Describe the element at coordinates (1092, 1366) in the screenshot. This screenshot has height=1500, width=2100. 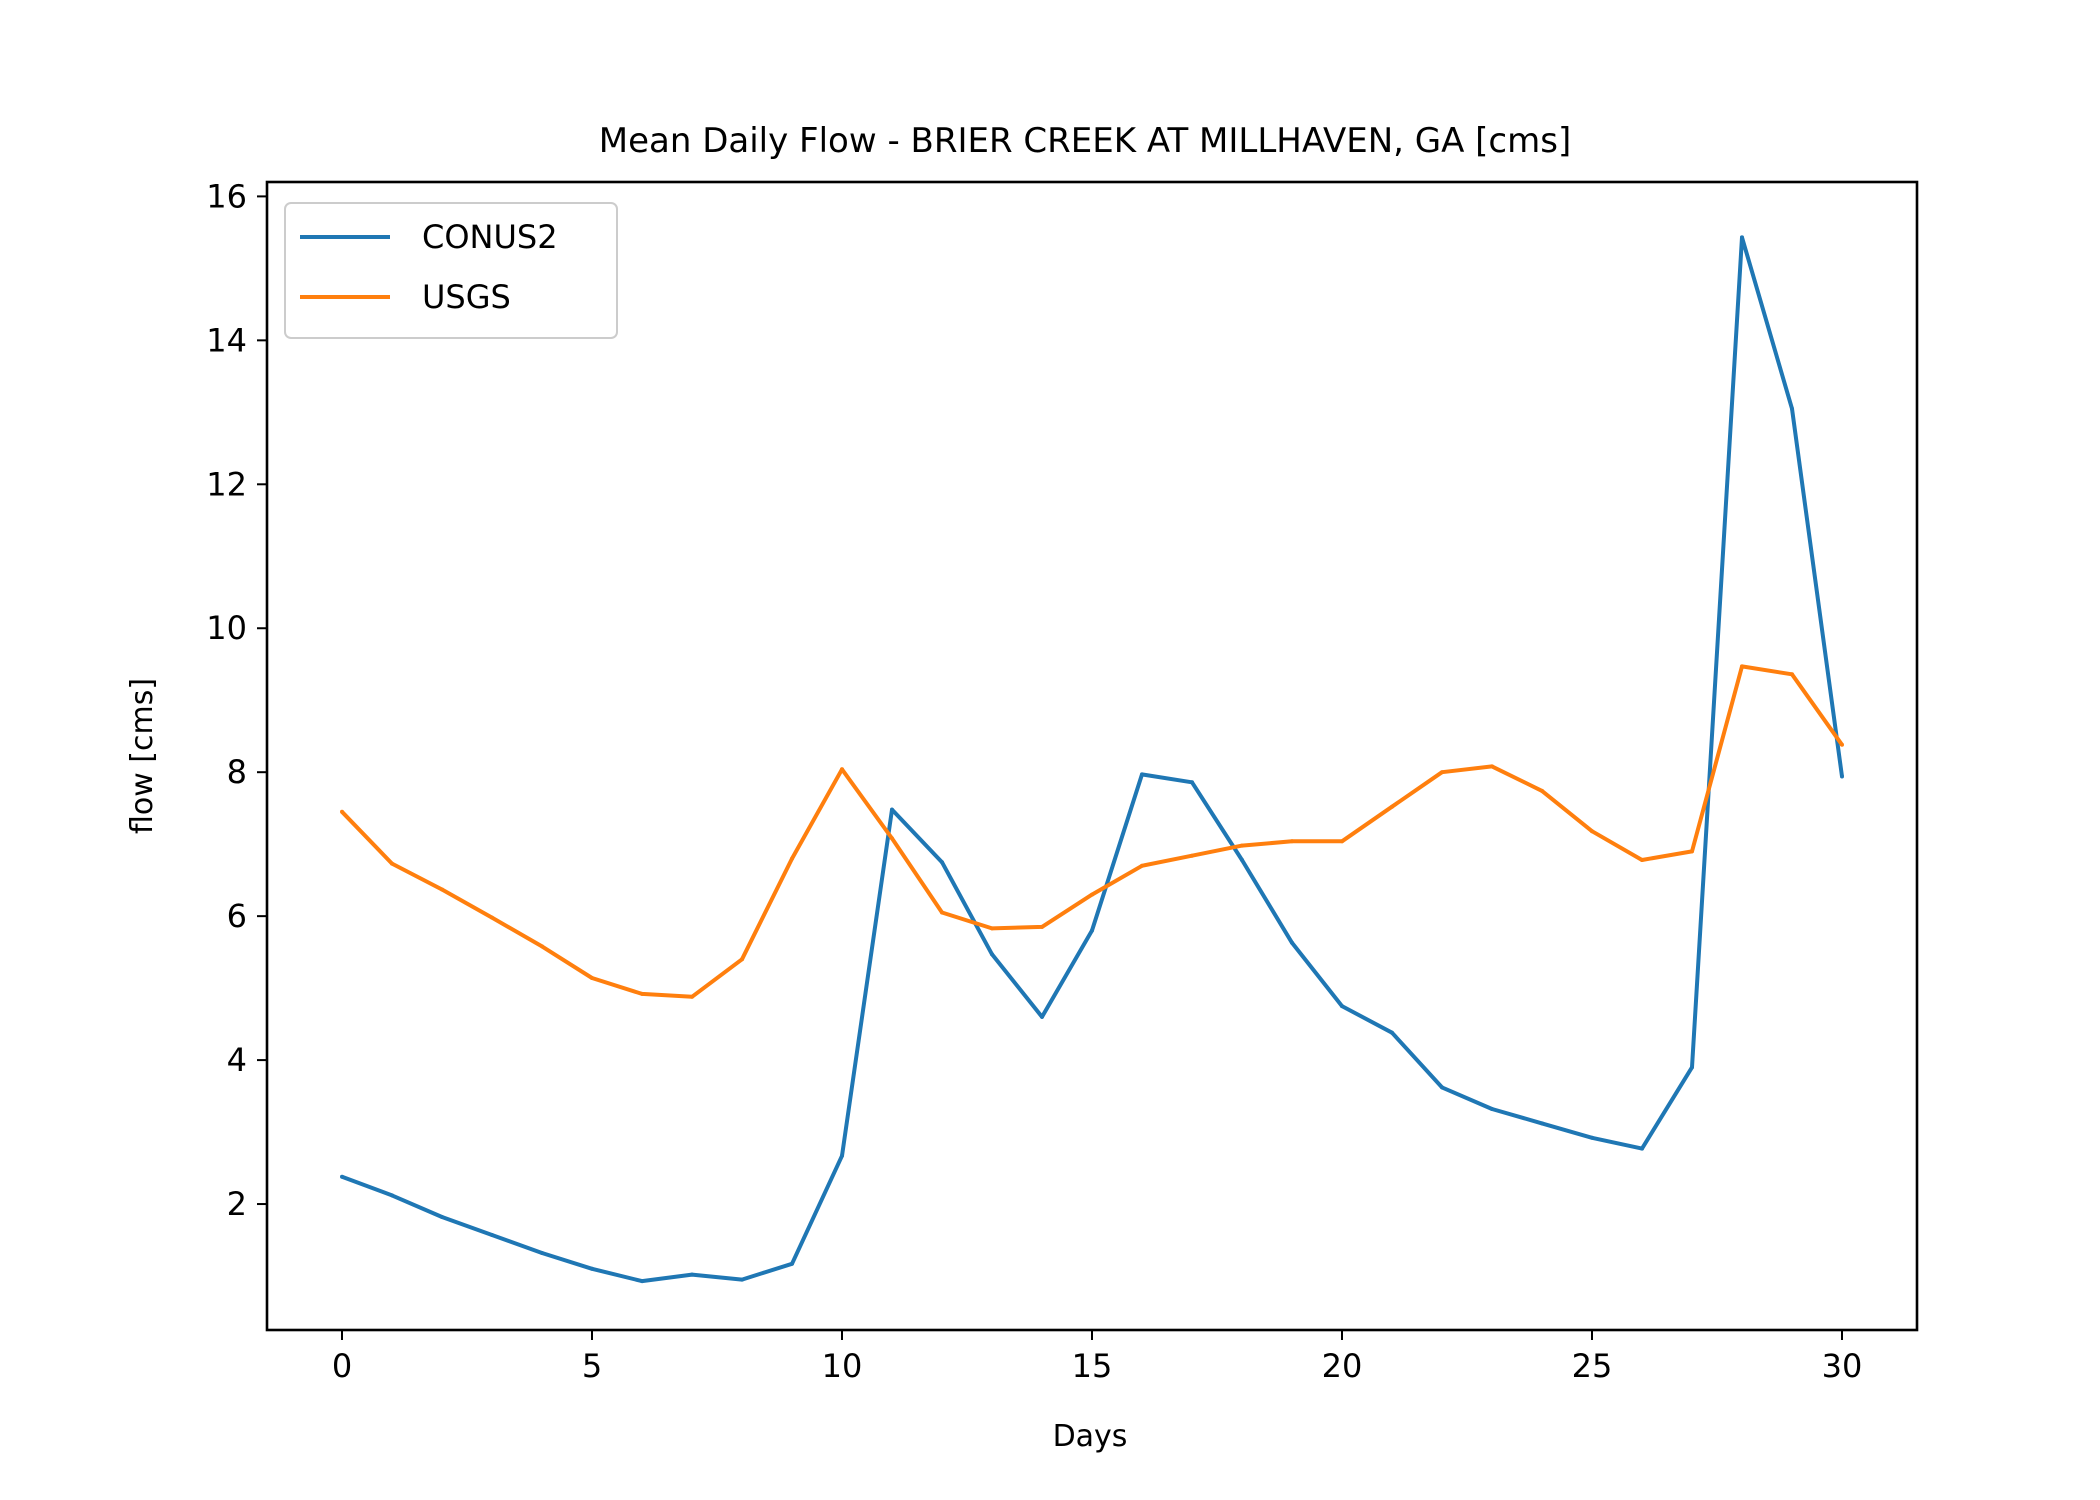
I see `x-tick-label: 15` at that location.